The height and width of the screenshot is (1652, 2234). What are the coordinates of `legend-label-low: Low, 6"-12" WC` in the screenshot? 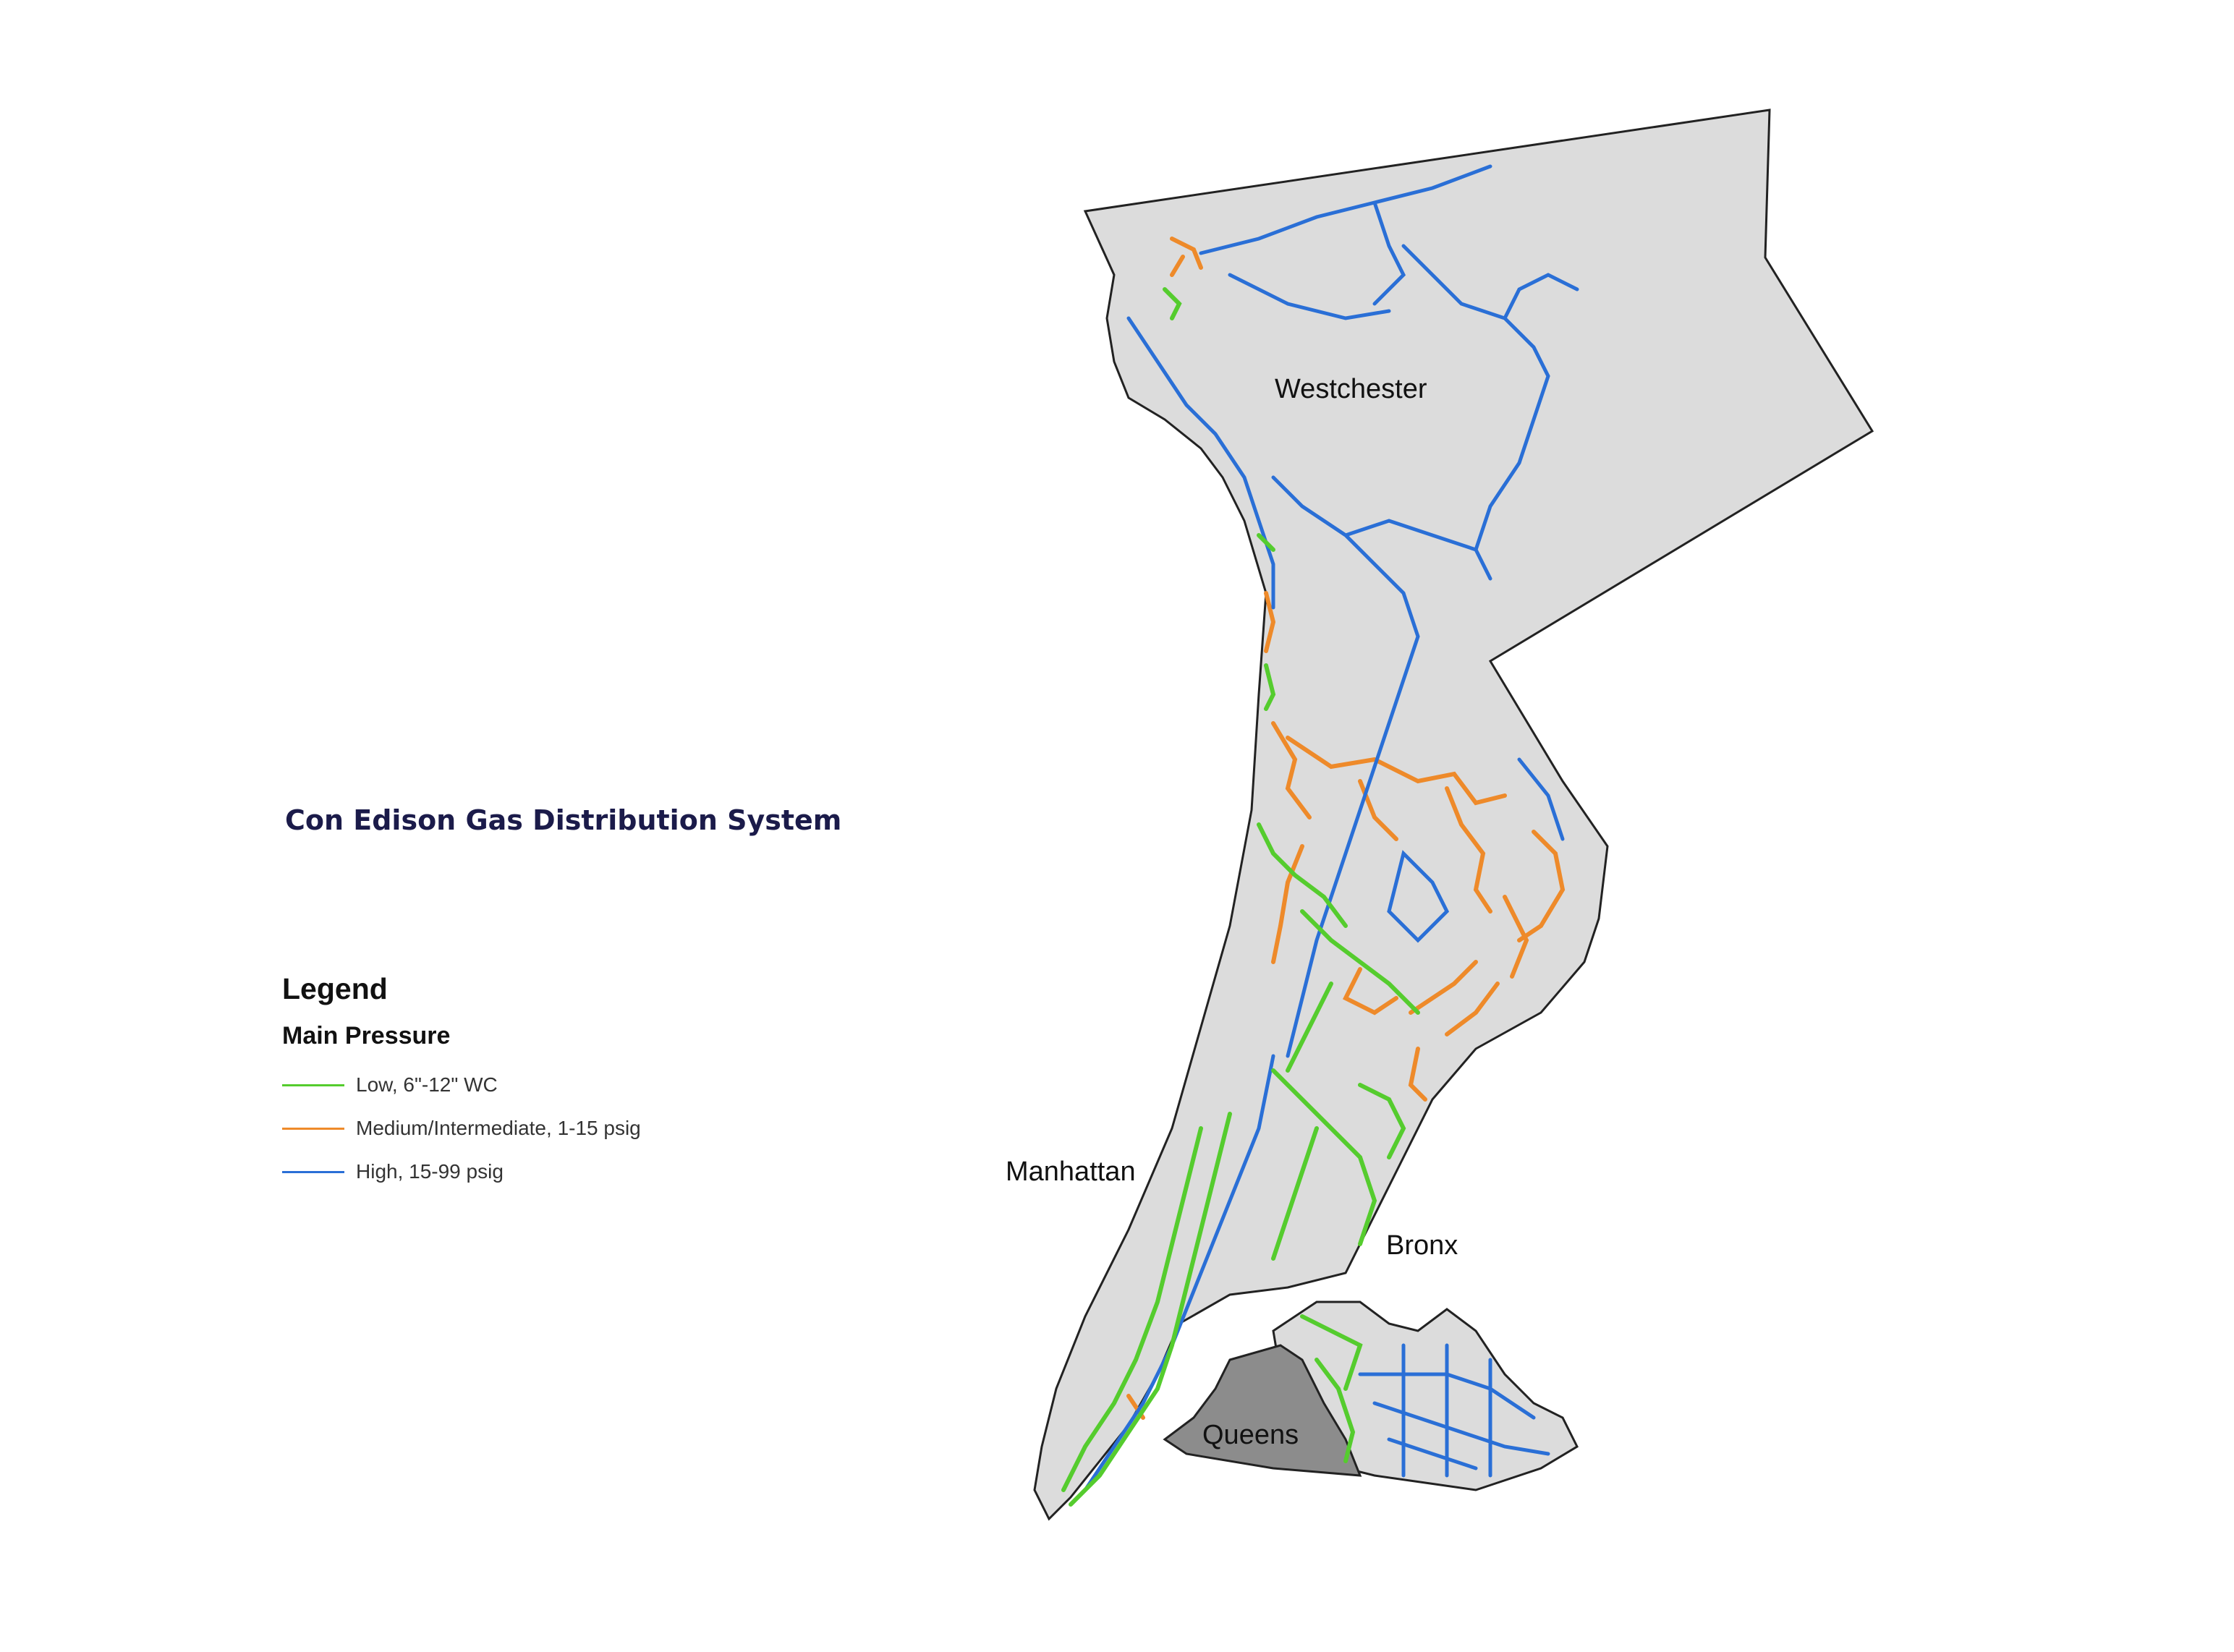 It's located at (427, 1084).